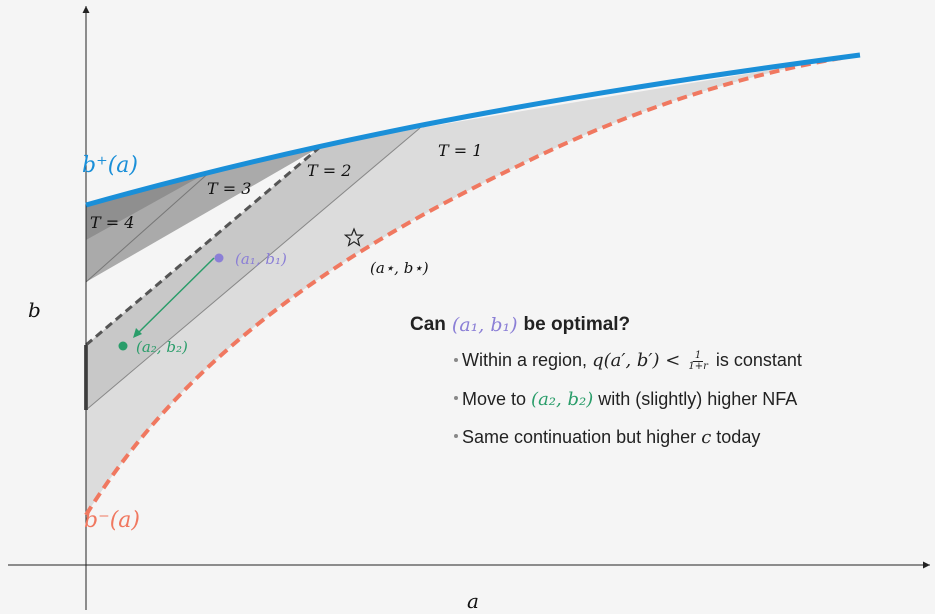 The height and width of the screenshot is (614, 935). What do you see at coordinates (473, 601) in the screenshot?
I see `x-axis-label: a` at bounding box center [473, 601].